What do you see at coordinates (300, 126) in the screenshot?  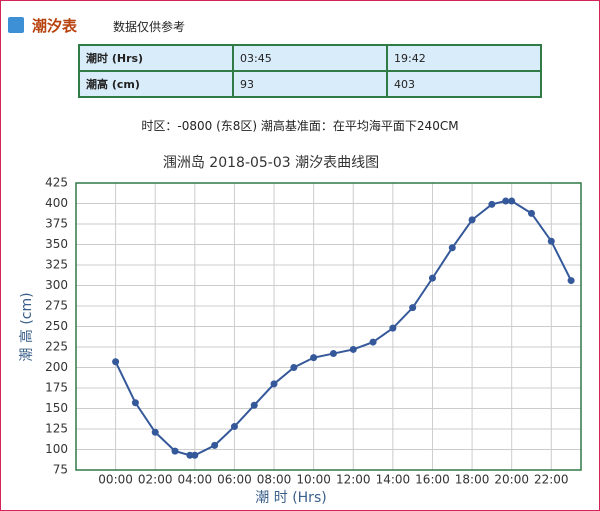 I see `info: 时区：-0800 (东8区) 潮高基准面：在平均海平面下240CM` at bounding box center [300, 126].